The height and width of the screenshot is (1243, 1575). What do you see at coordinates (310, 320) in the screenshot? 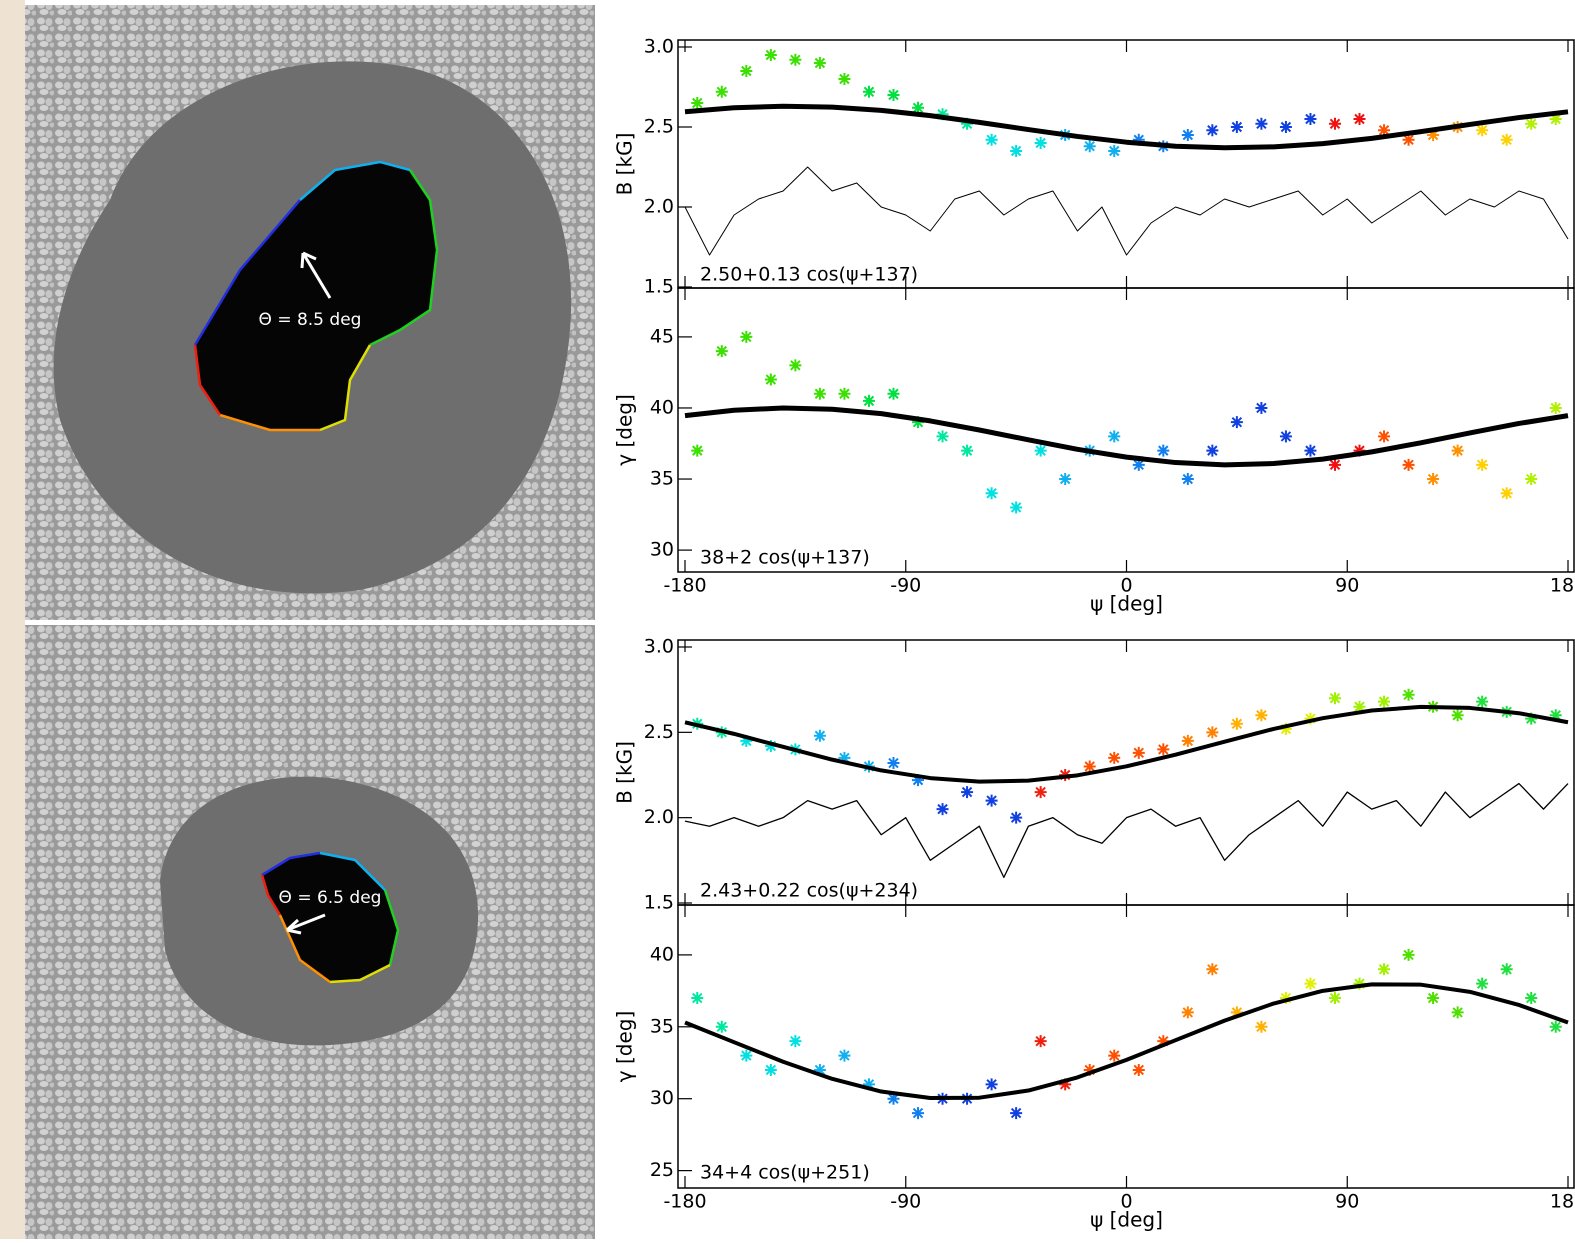
I see `image-label: Θ = 8.5 deg` at bounding box center [310, 320].